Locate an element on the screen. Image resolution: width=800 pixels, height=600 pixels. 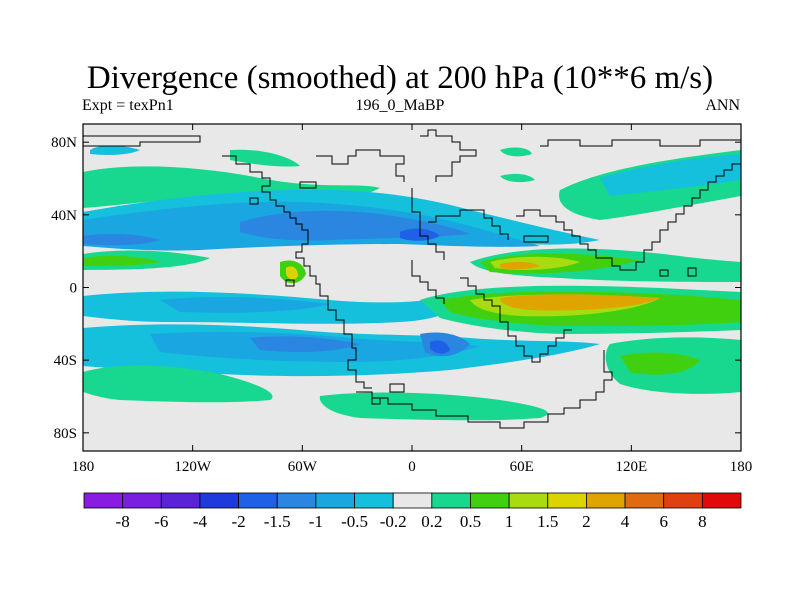
lat-tick-label: 80S is located at coordinates (65, 434).